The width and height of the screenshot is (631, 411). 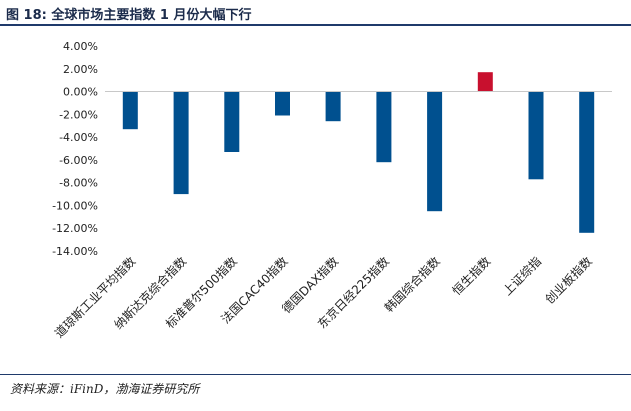 I want to click on y-tick-label: -4.00%, so click(x=78, y=137).